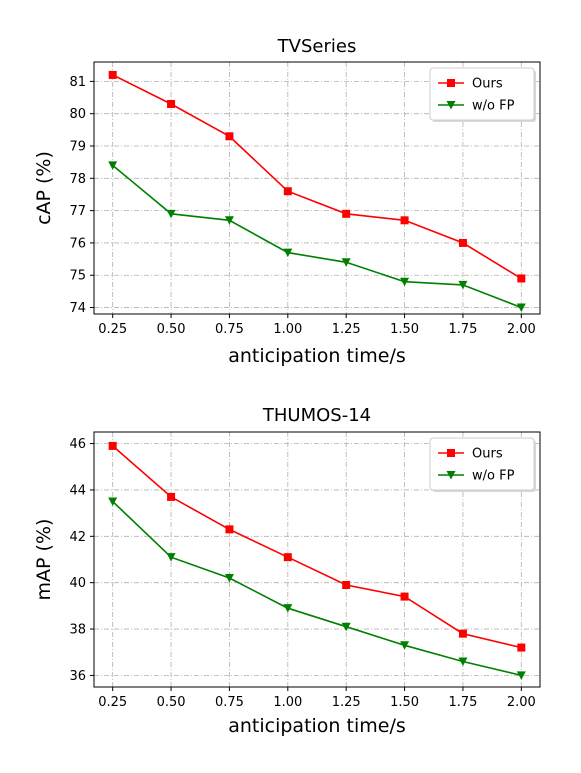 The image size is (581, 773). What do you see at coordinates (77, 276) in the screenshot?
I see `y-tick-label: 75` at bounding box center [77, 276].